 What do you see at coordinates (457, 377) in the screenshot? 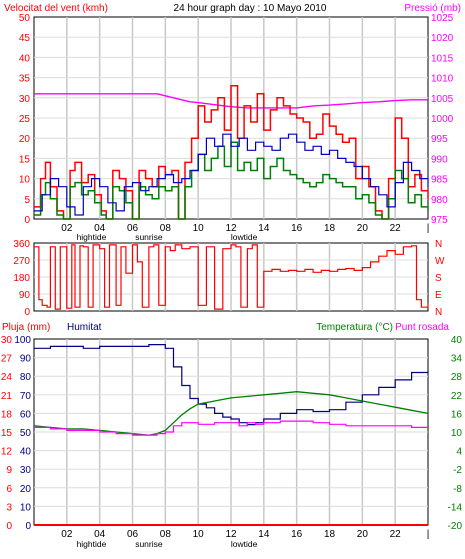
I see `temperature-tick: 28` at bounding box center [457, 377].